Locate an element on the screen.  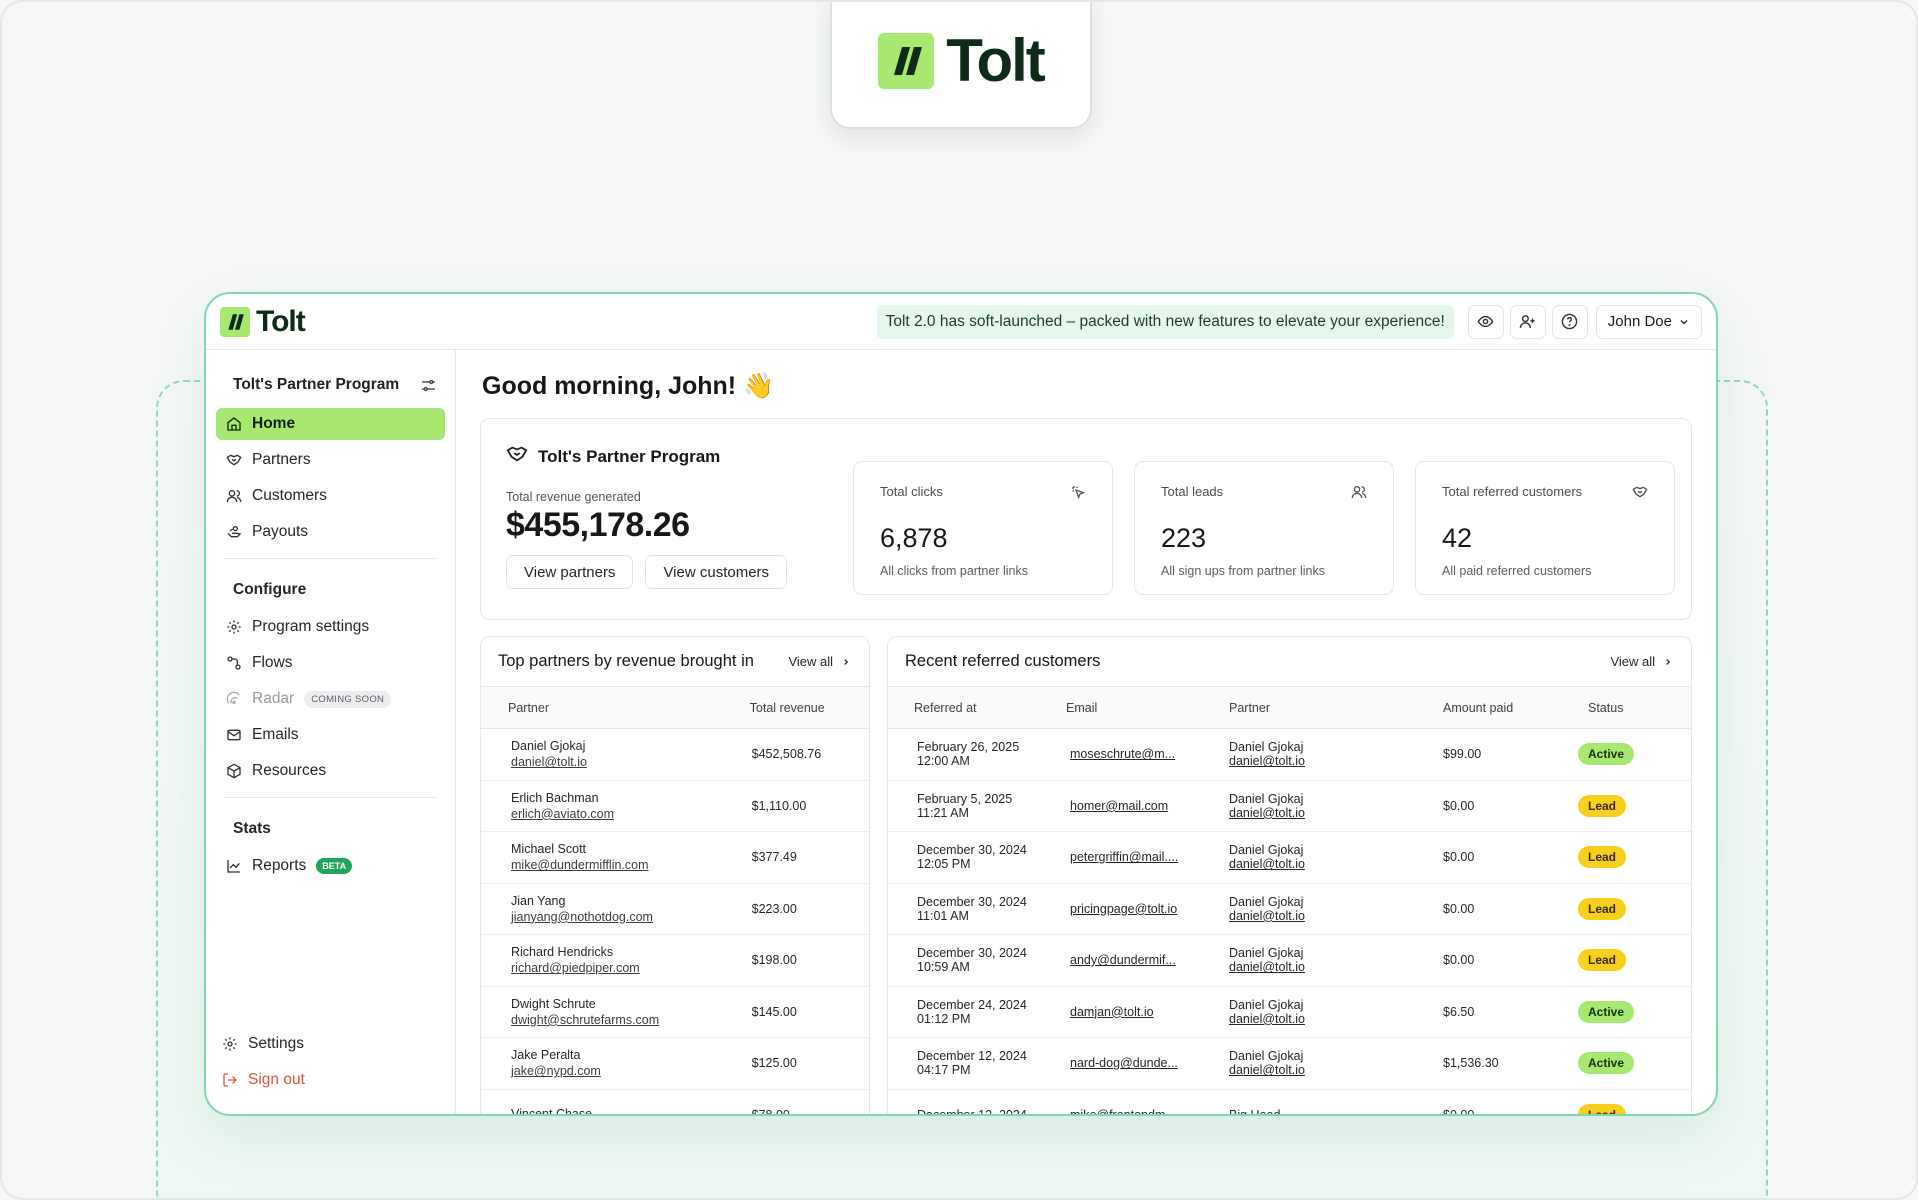
view-all-customers-link: View all is located at coordinates (1641, 661).